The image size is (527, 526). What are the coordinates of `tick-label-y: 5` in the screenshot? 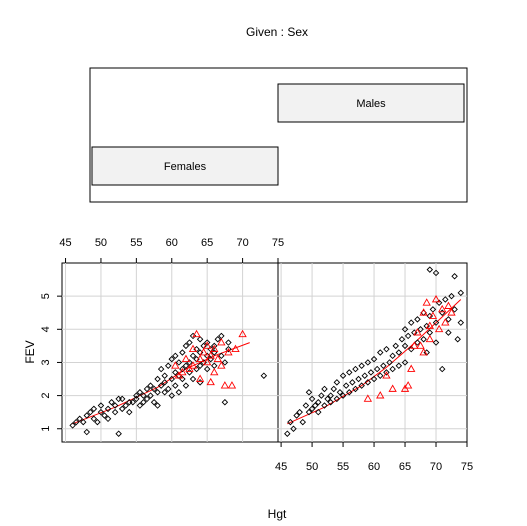 It's located at (46, 296).